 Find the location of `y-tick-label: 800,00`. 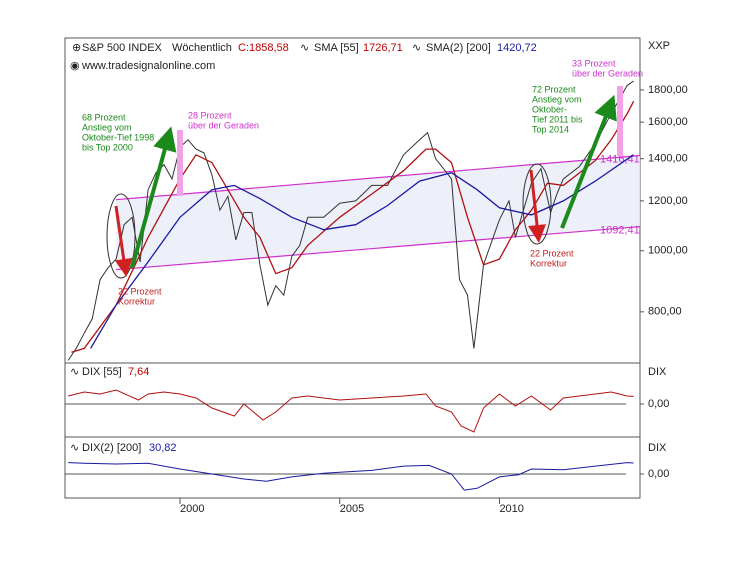

y-tick-label: 800,00 is located at coordinates (665, 312).